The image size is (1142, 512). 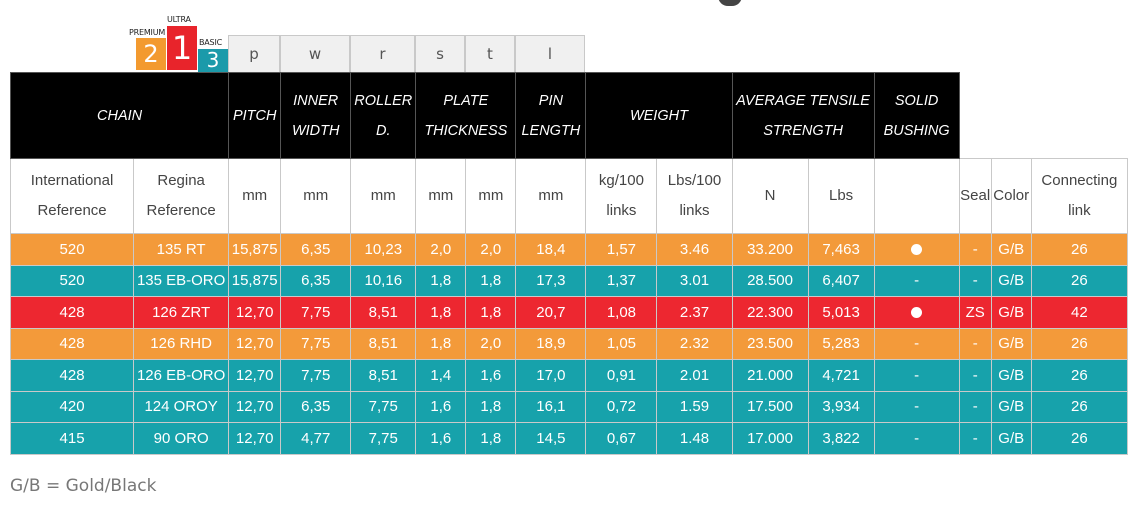 I want to click on cell-s: 1,6, so click(x=441, y=406).